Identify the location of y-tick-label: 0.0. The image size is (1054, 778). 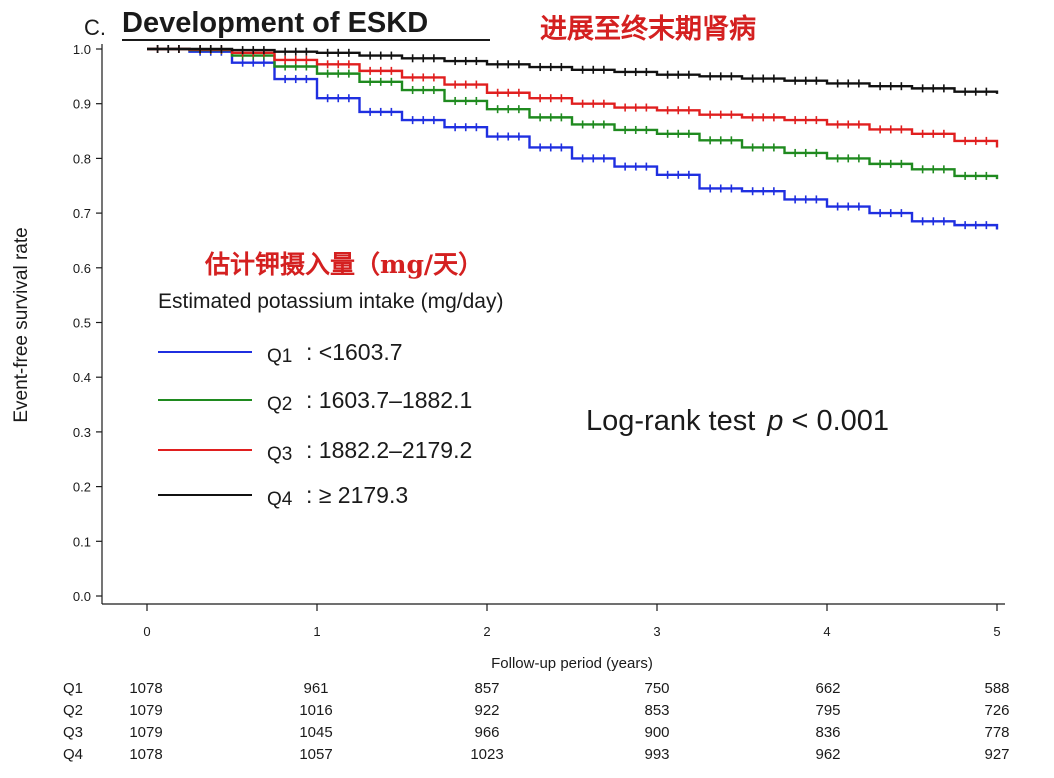
(82, 596).